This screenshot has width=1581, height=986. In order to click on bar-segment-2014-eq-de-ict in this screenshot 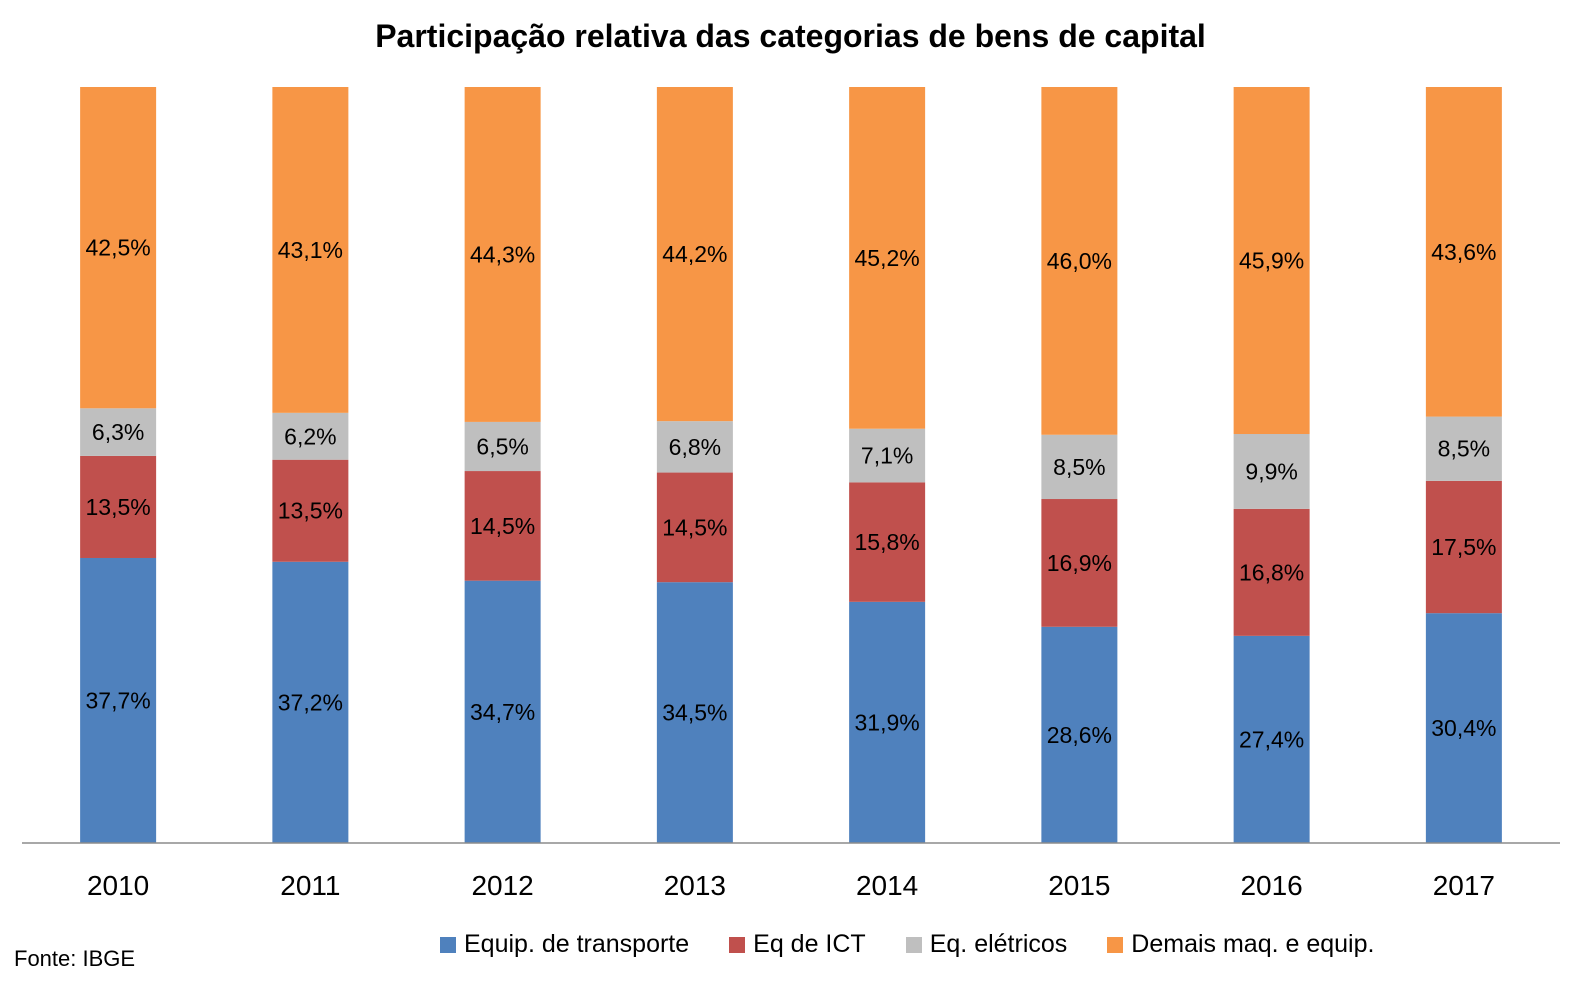, I will do `click(887, 542)`.